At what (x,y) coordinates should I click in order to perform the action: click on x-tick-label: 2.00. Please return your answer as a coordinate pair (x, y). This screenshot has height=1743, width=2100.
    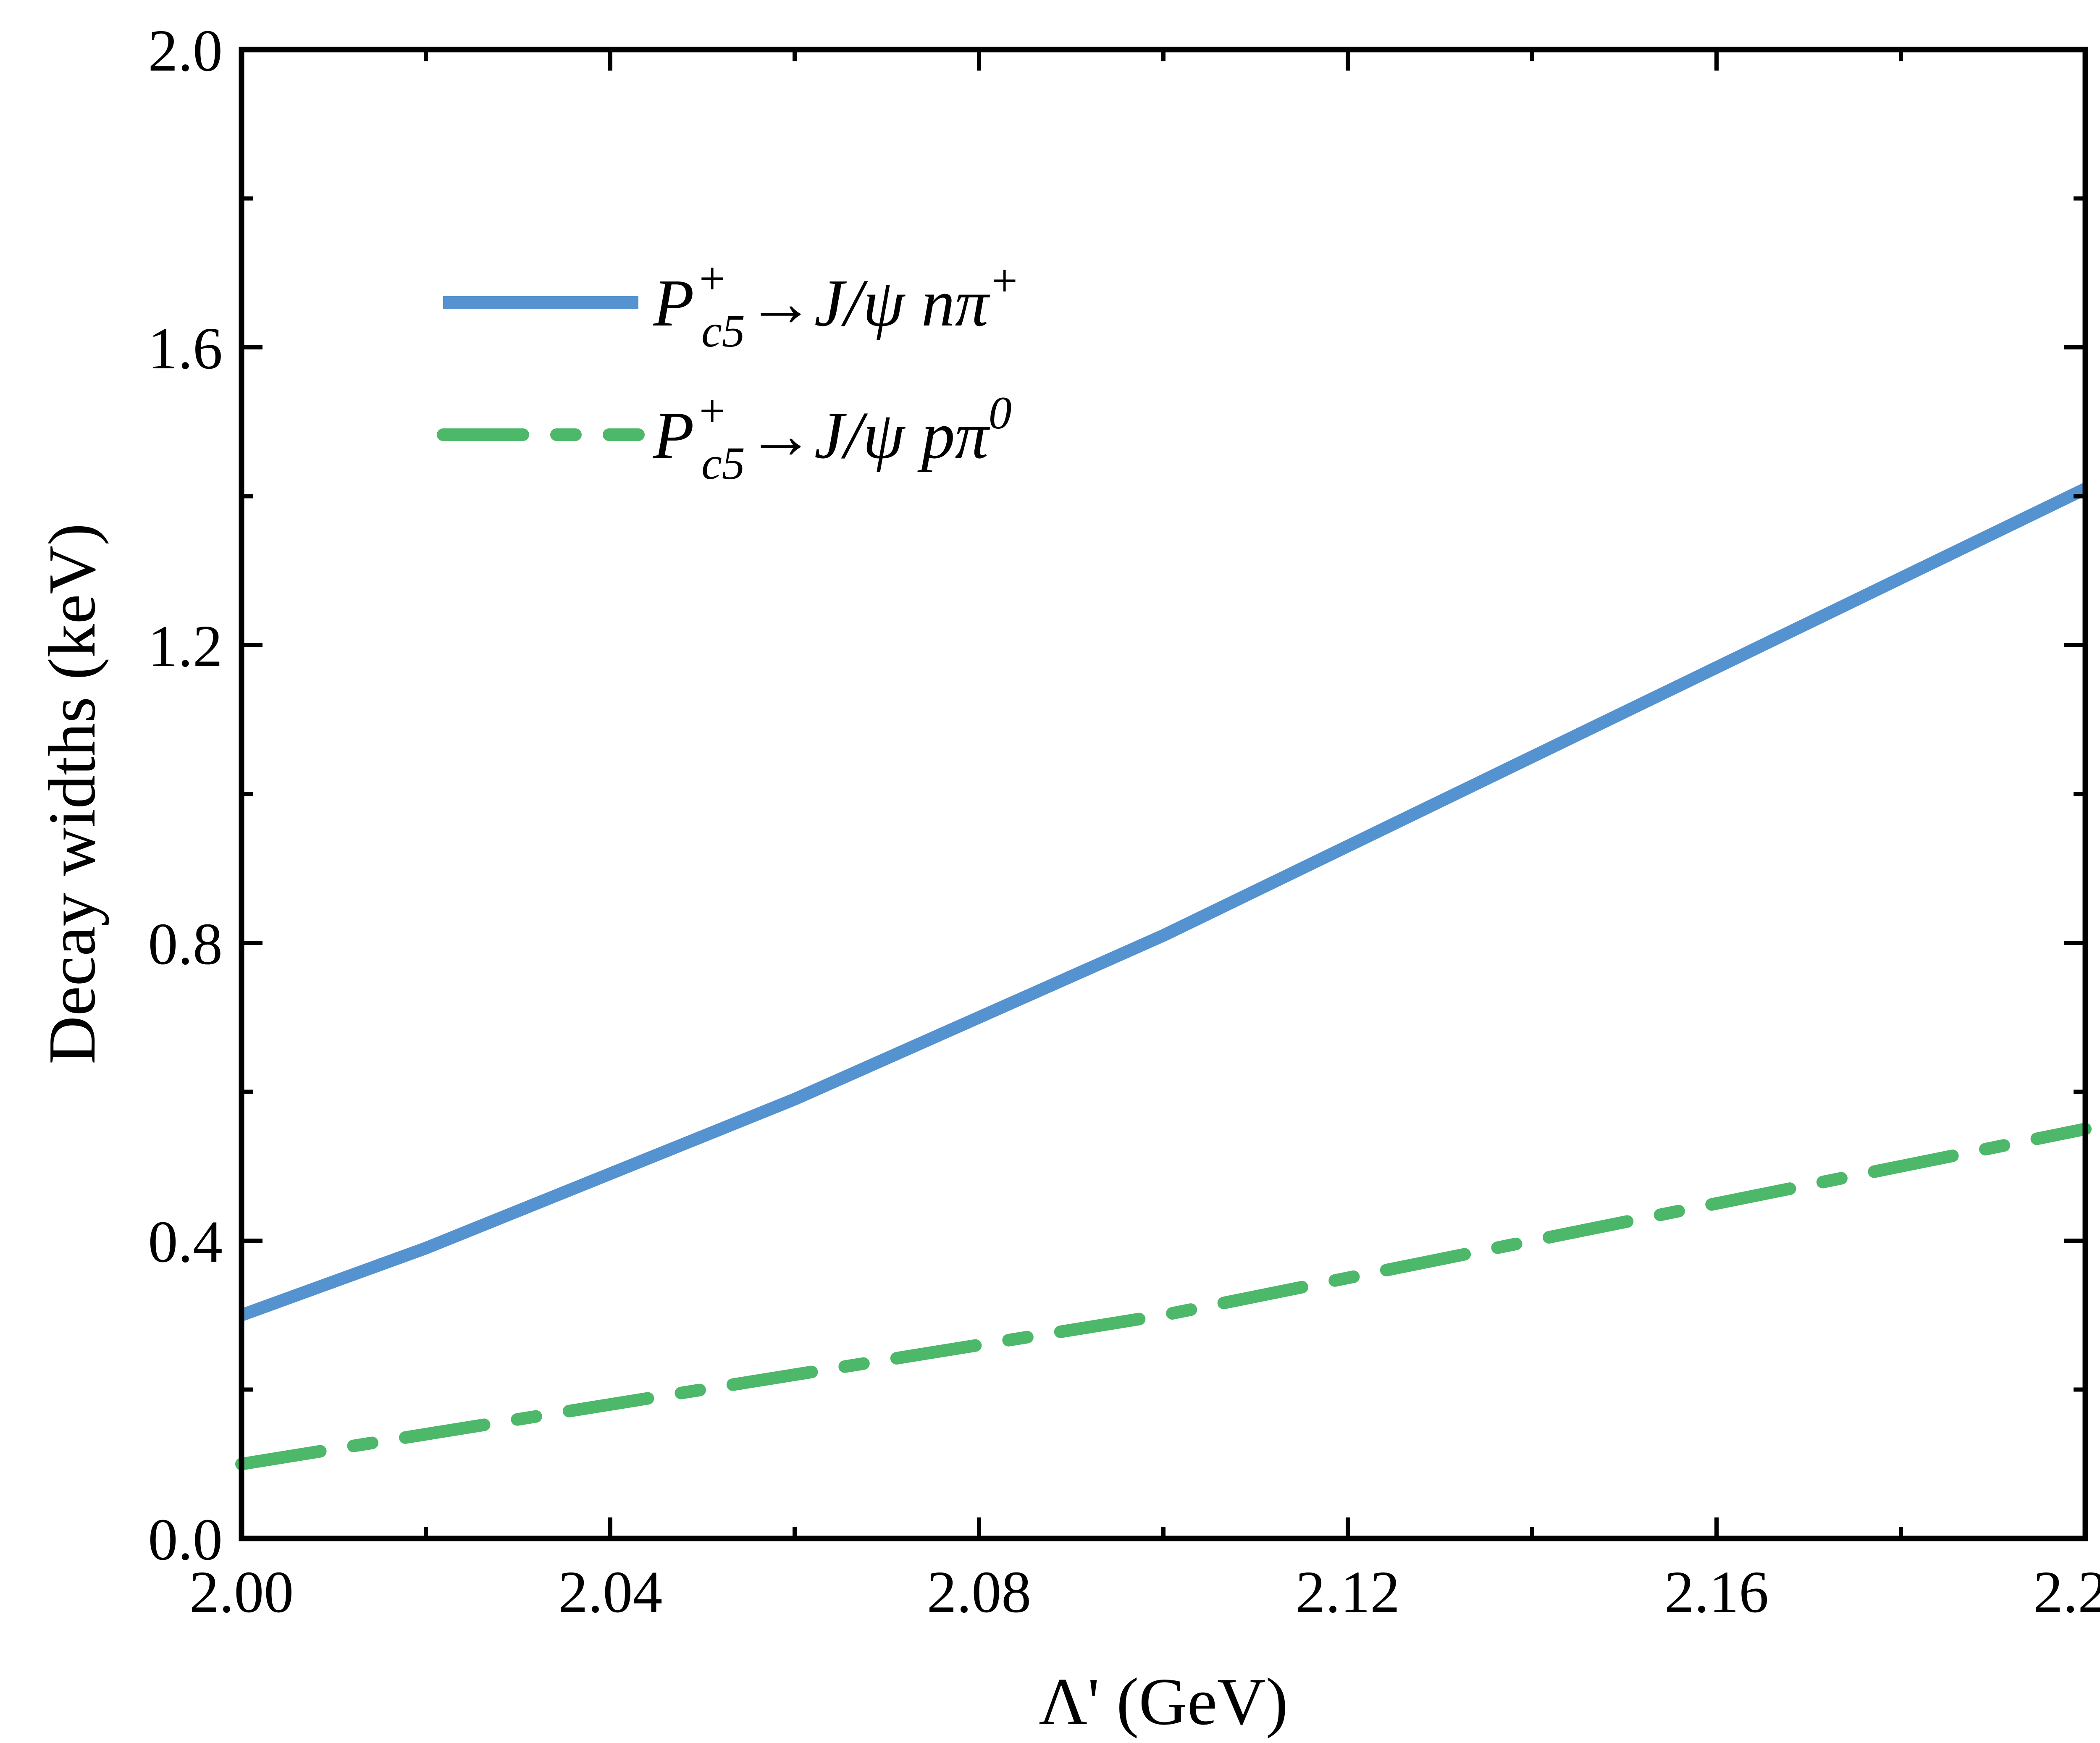
    Looking at the image, I should click on (241, 1592).